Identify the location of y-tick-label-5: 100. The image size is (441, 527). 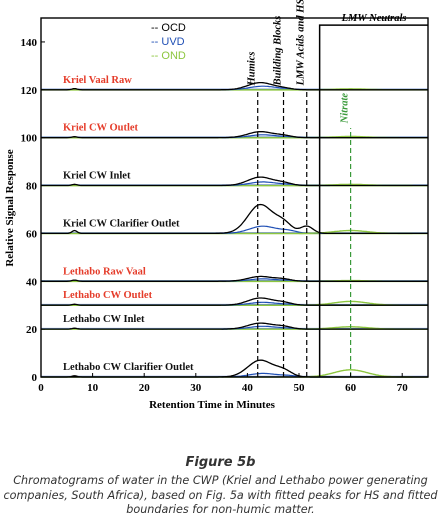
(29, 139).